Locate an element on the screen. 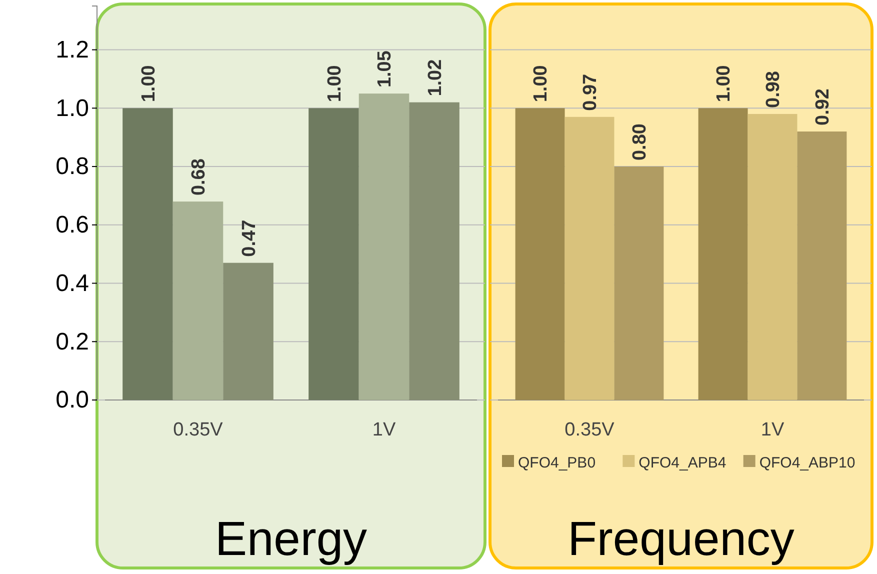 The width and height of the screenshot is (877, 574). y-tick-label: 0.2 is located at coordinates (72, 342).